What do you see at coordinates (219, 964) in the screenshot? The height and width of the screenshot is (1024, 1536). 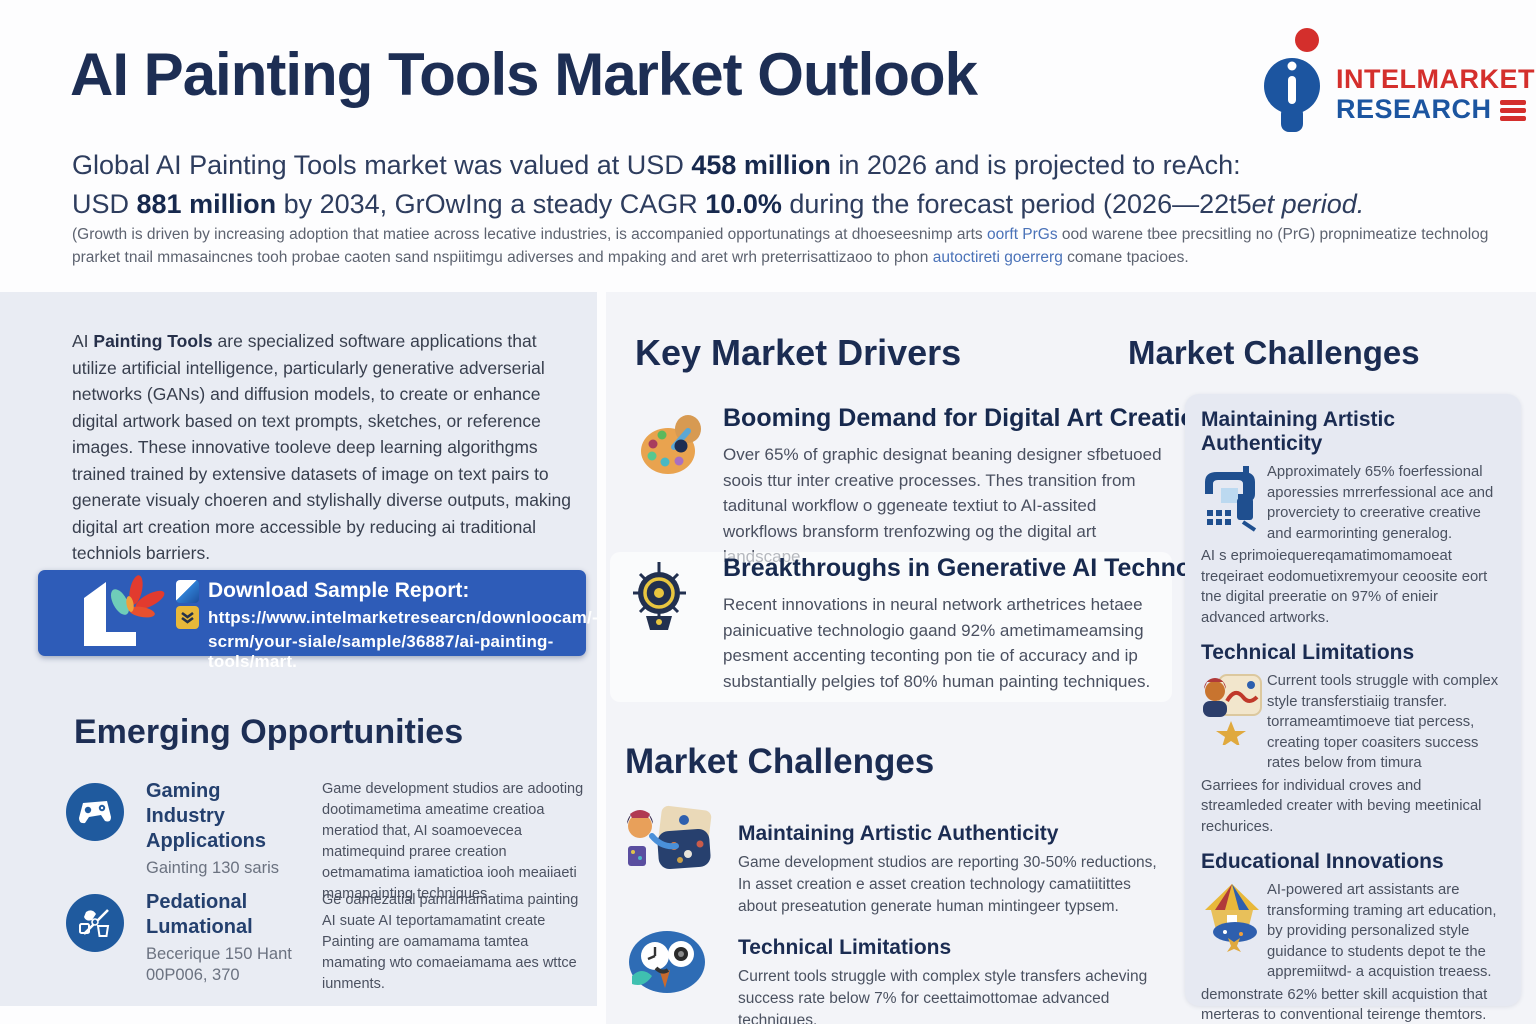 I see `opportunity-subtitle: Becerique 150 Hant 00P006, 370` at bounding box center [219, 964].